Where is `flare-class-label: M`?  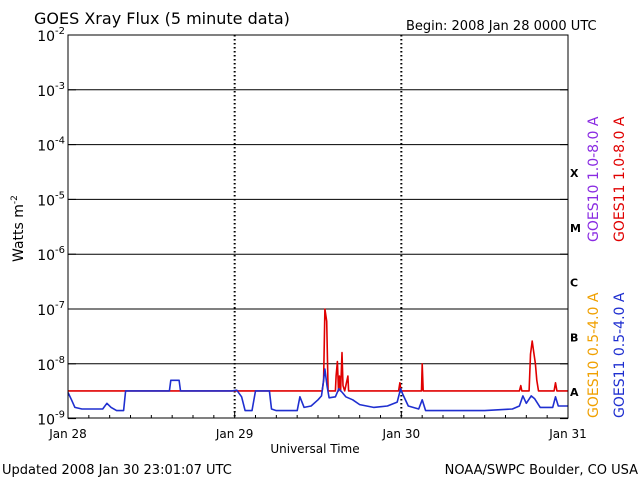 flare-class-label: M is located at coordinates (575, 228).